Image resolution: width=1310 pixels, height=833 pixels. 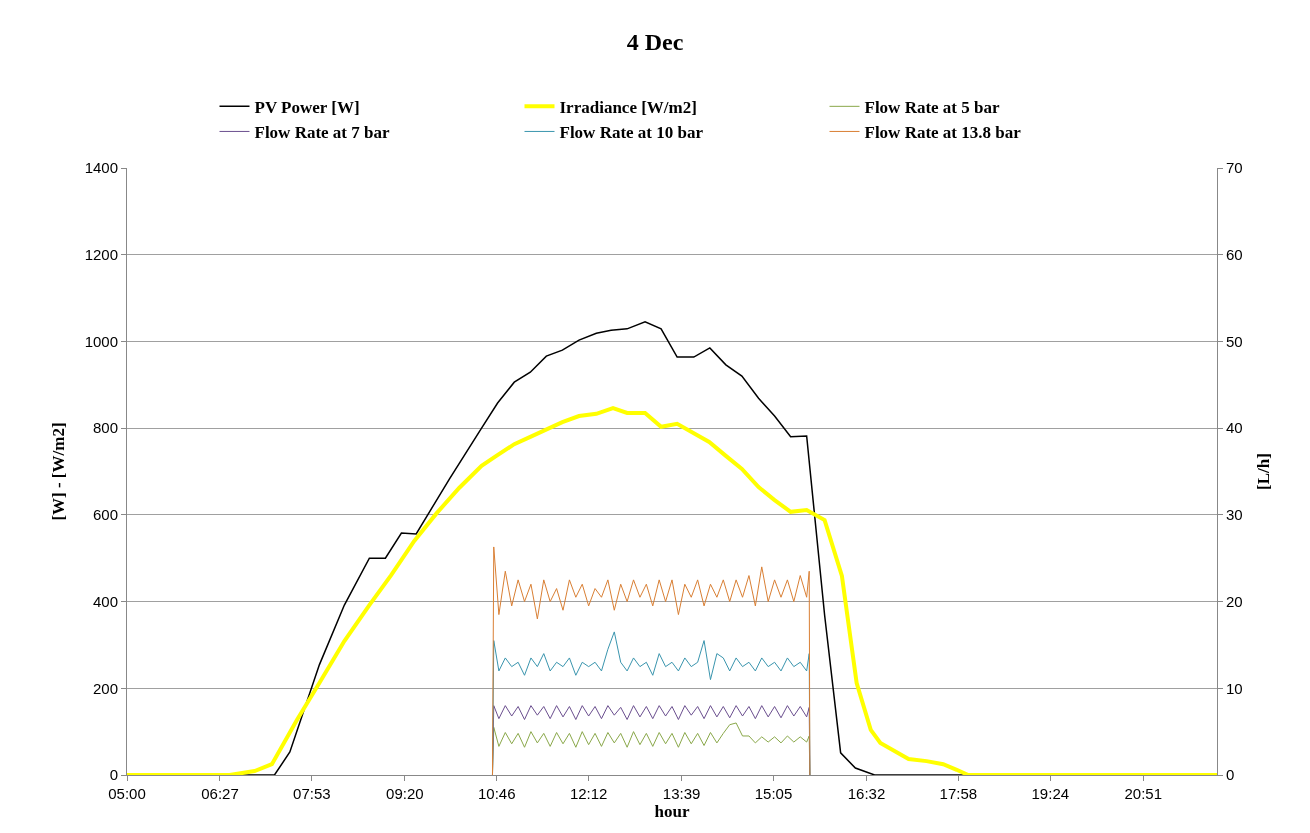 I want to click on y2-tick-label: 20, so click(x=1234, y=601).